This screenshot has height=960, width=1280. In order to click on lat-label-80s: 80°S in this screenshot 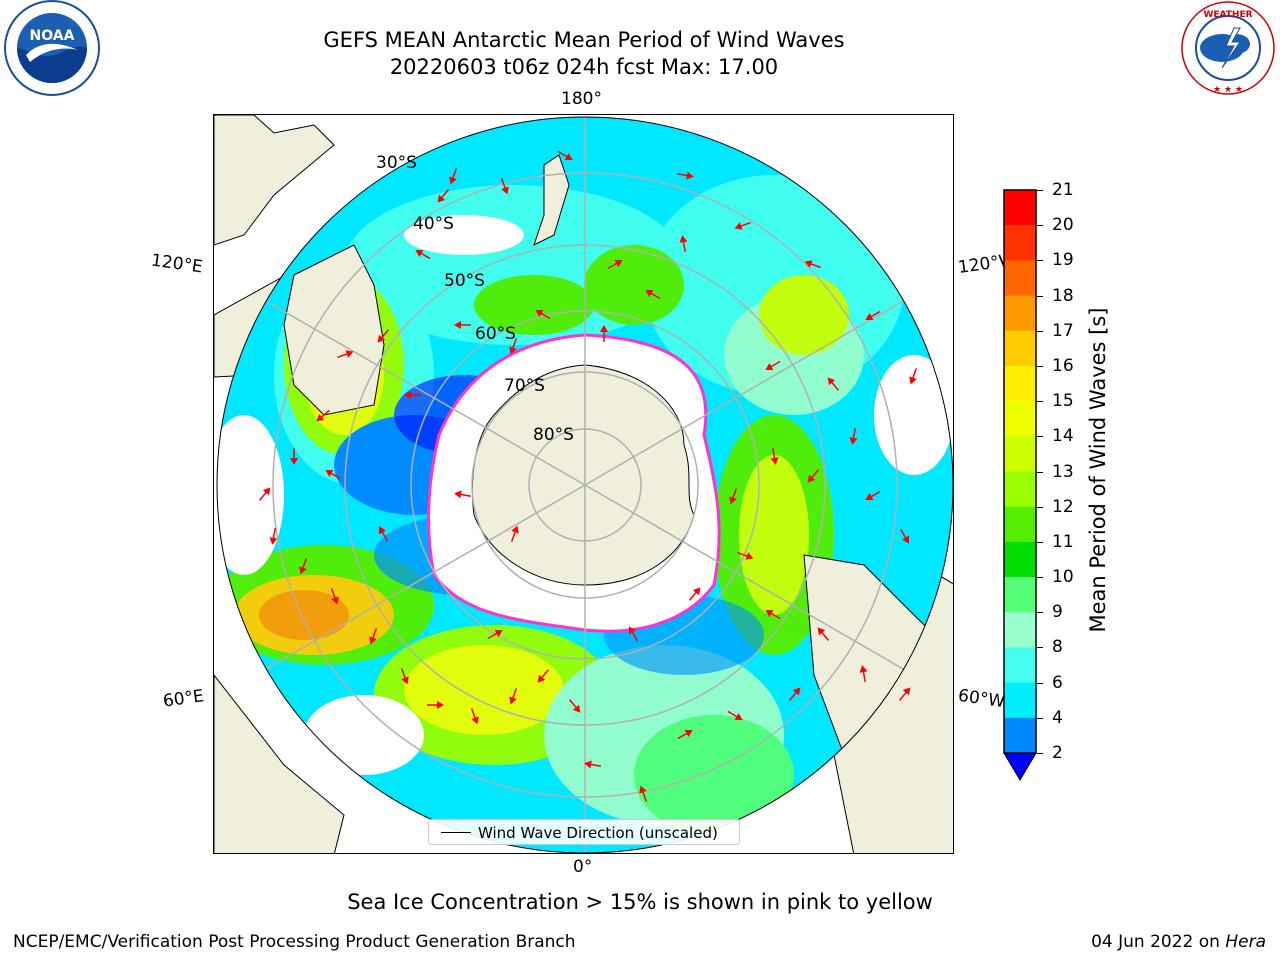, I will do `click(553, 435)`.